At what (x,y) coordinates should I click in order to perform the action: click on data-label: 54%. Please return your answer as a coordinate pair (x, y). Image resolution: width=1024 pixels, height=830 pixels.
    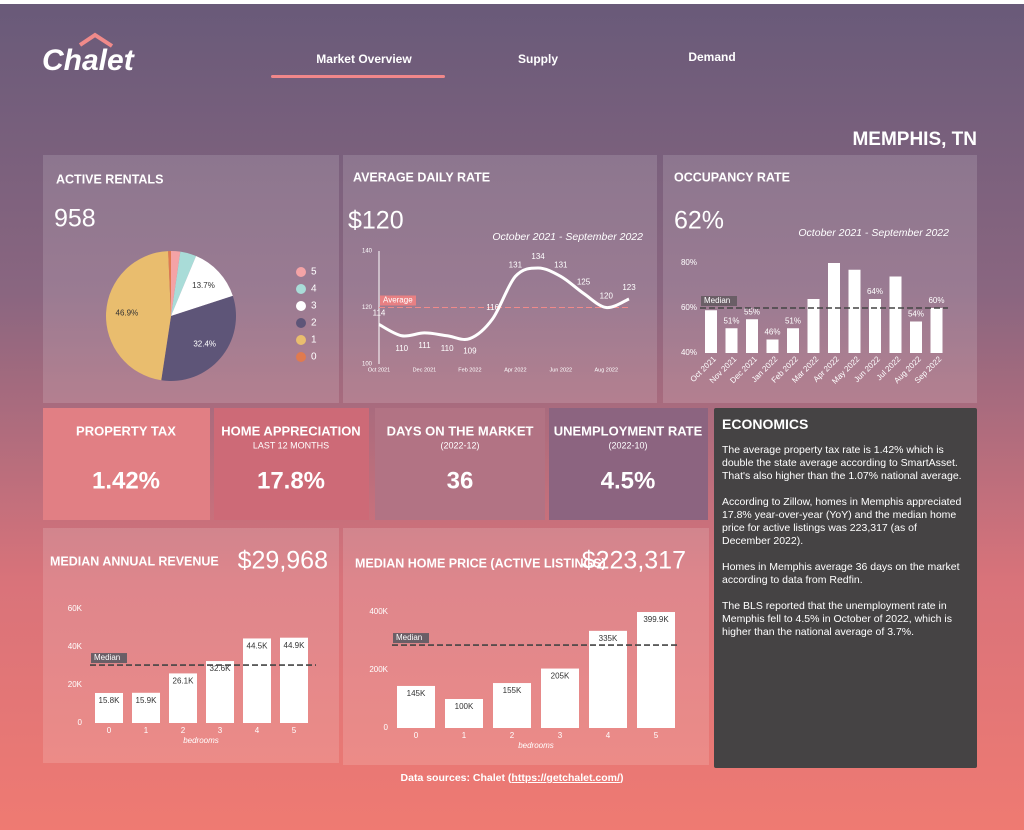
    Looking at the image, I should click on (916, 314).